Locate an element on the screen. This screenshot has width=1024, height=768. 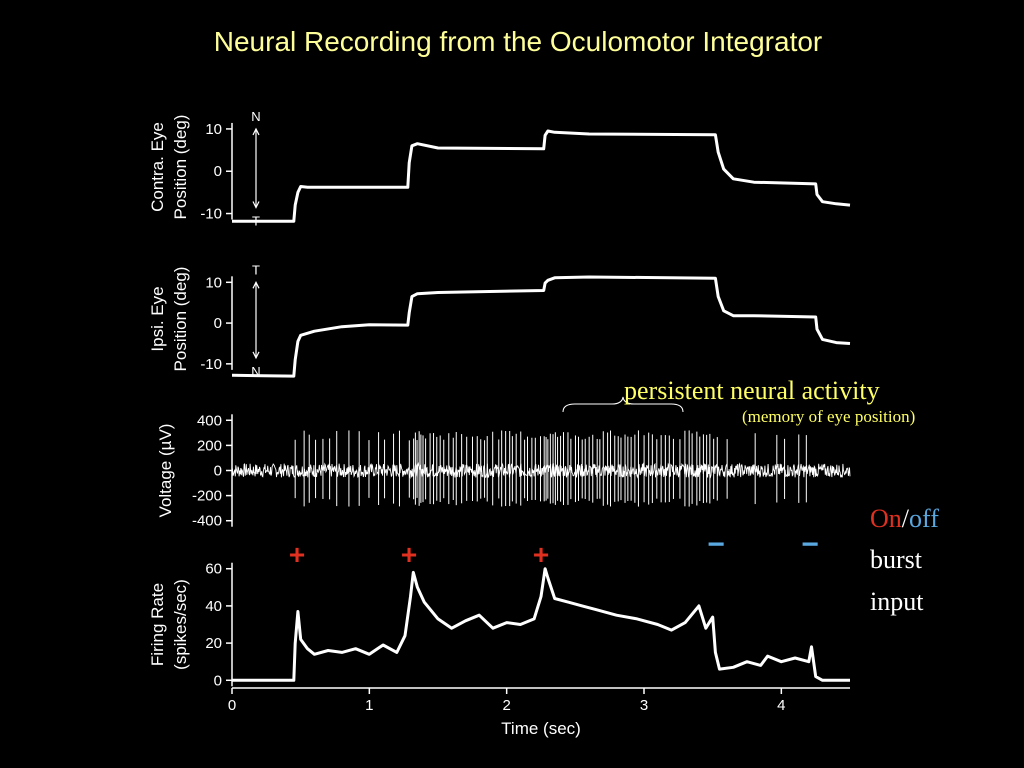
x-tick-label: 3 is located at coordinates (644, 705).